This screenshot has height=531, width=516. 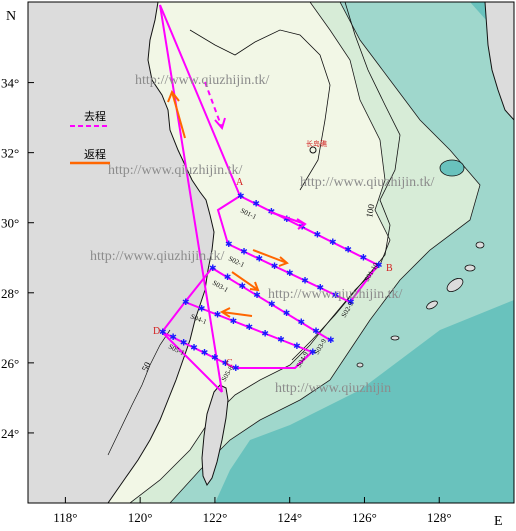 What do you see at coordinates (173, 337) in the screenshot?
I see `station-marker-s05-2: ✱` at bounding box center [173, 337].